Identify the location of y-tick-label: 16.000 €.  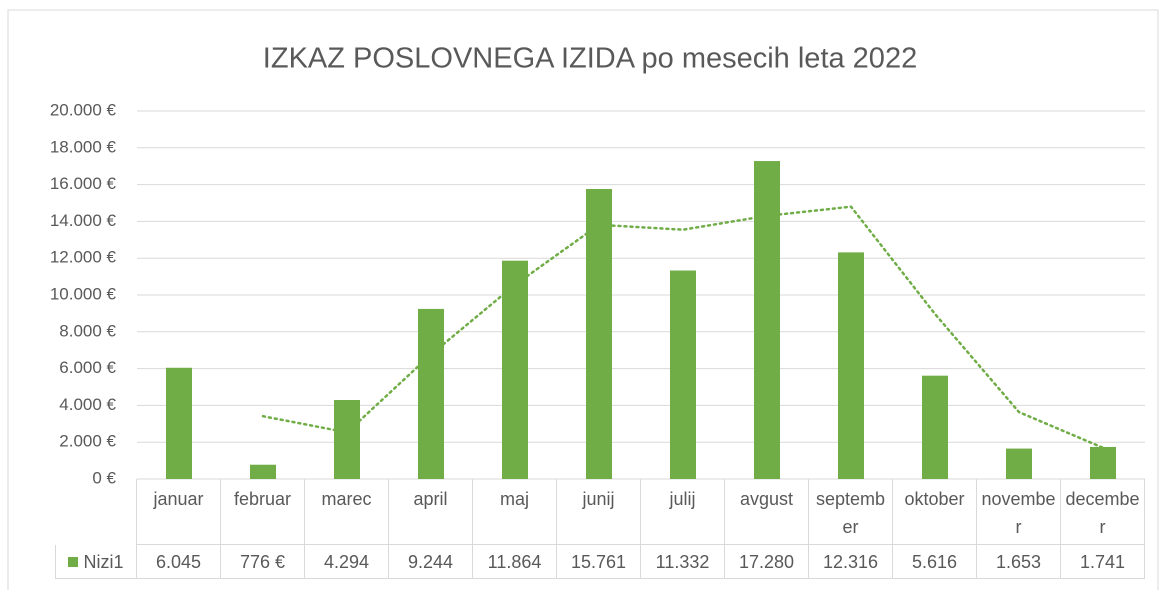
(83, 183).